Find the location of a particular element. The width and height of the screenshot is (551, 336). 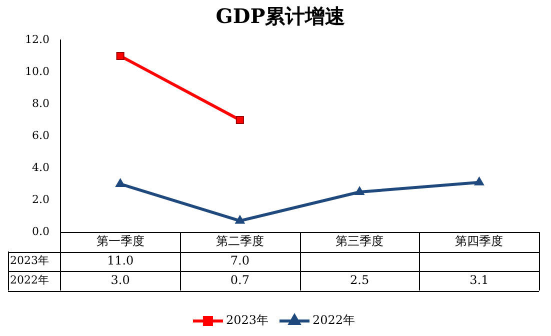

y-tick-label: 12.0 is located at coordinates (37, 39).